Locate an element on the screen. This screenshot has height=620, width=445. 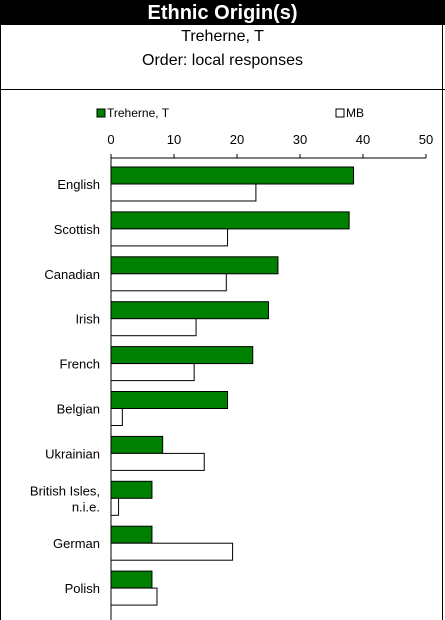
category-label-8: n.i.e. is located at coordinates (86, 506).